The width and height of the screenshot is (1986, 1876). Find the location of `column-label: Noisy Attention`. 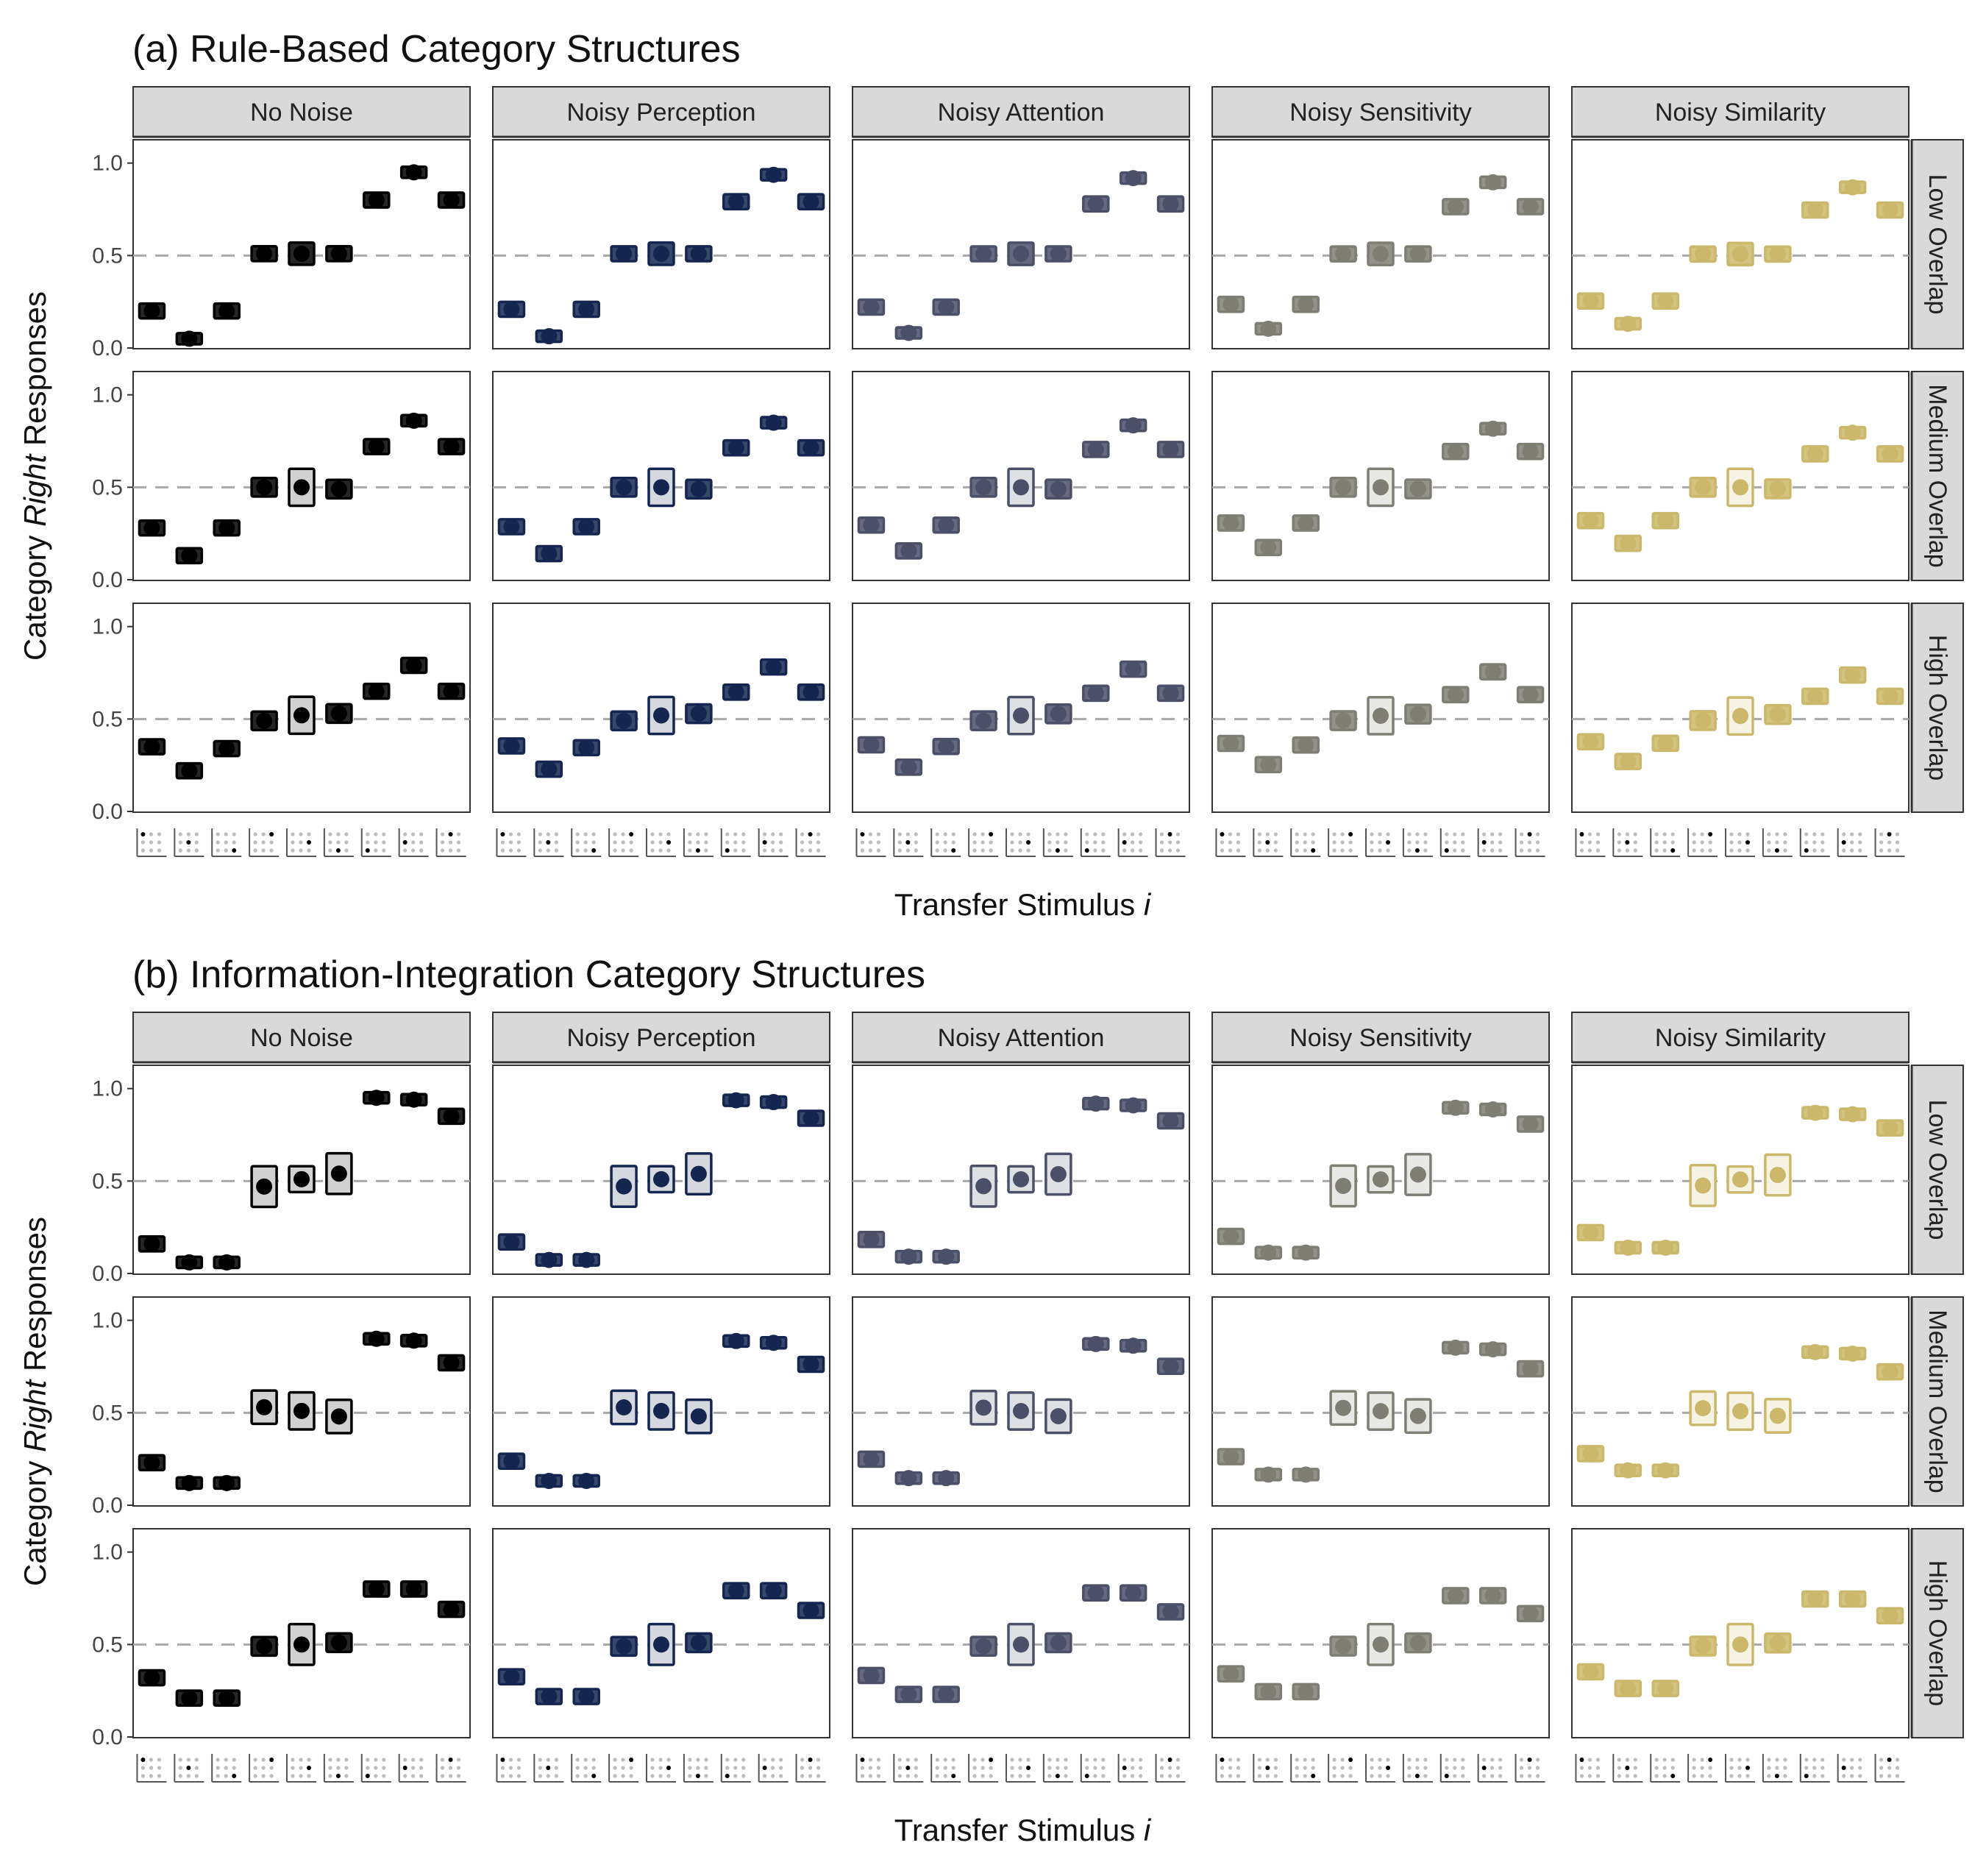

column-label: Noisy Attention is located at coordinates (1021, 1038).